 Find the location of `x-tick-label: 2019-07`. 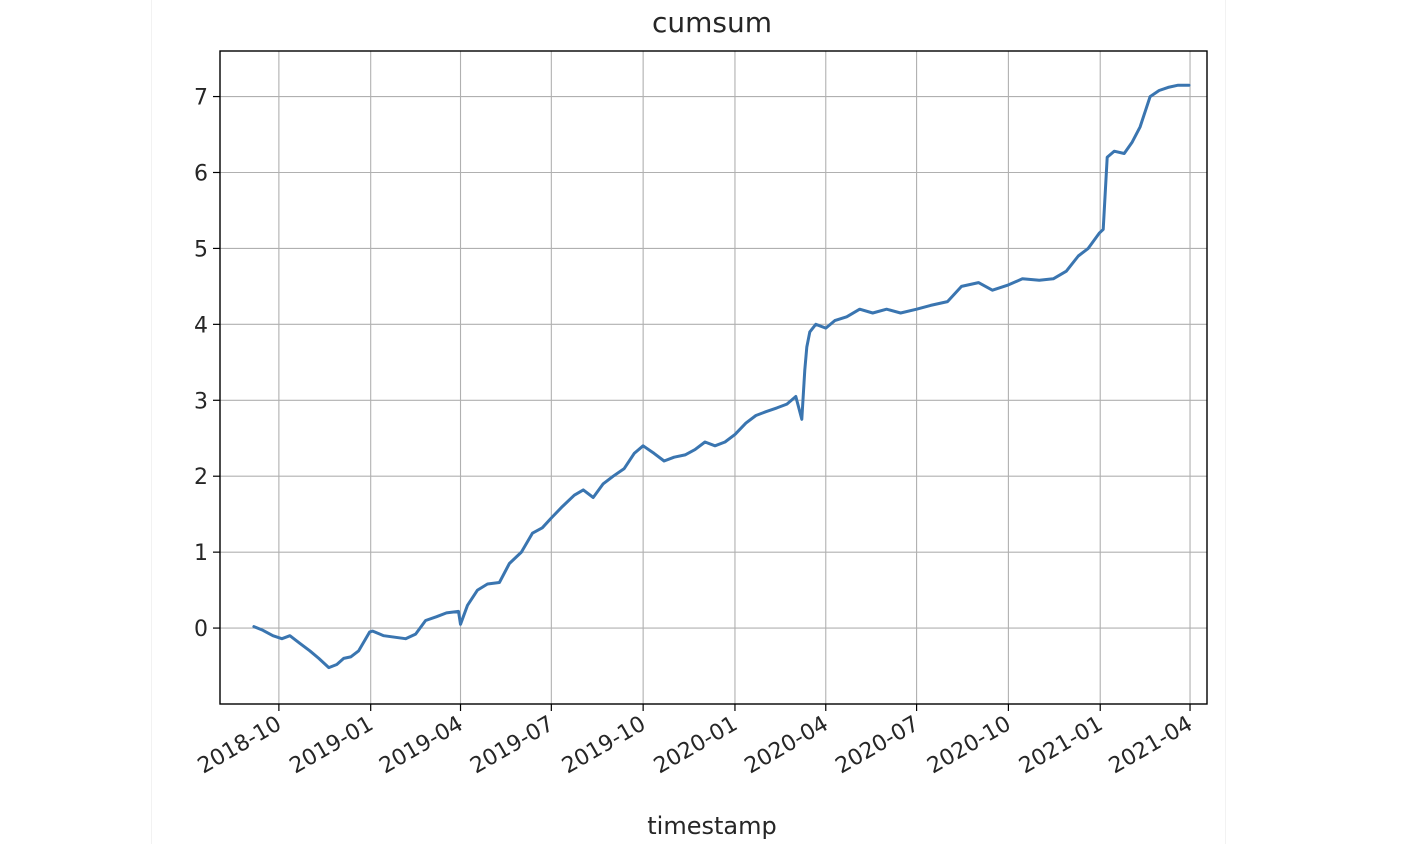

x-tick-label: 2019-07 is located at coordinates (512, 746).